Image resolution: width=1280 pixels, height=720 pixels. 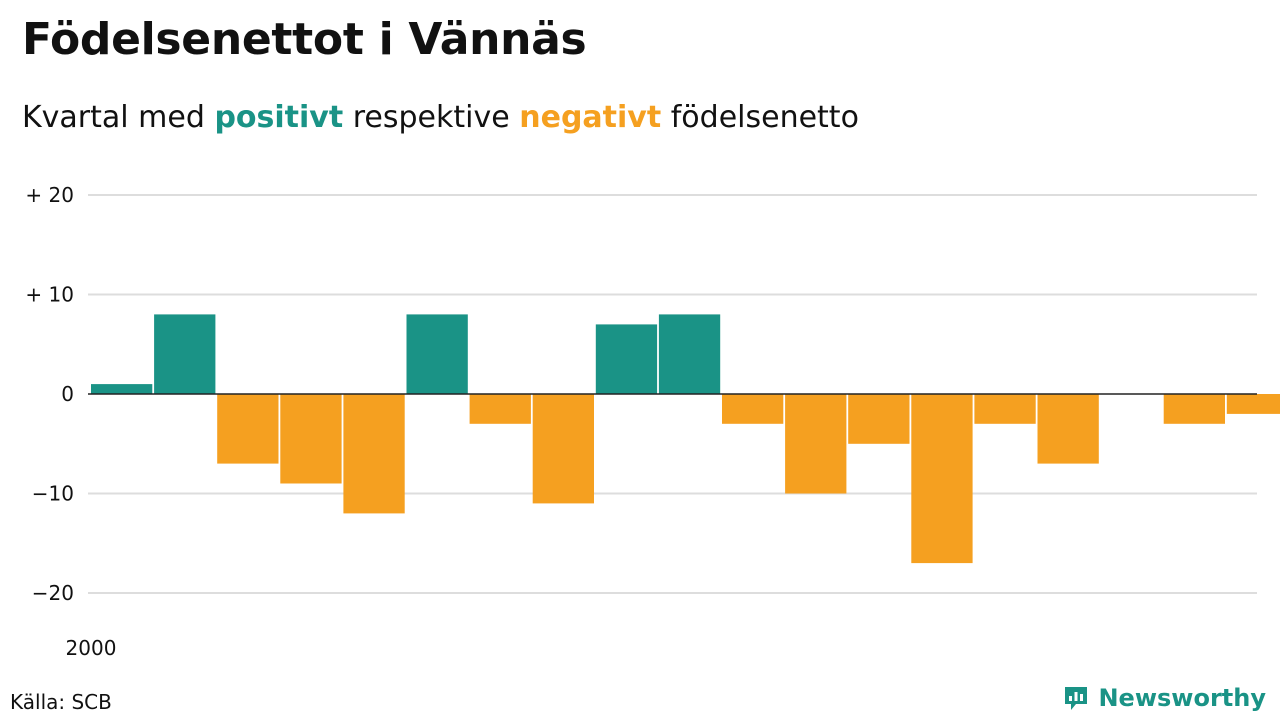 I want to click on subtitle-positive-word: positivt, so click(x=279, y=117).